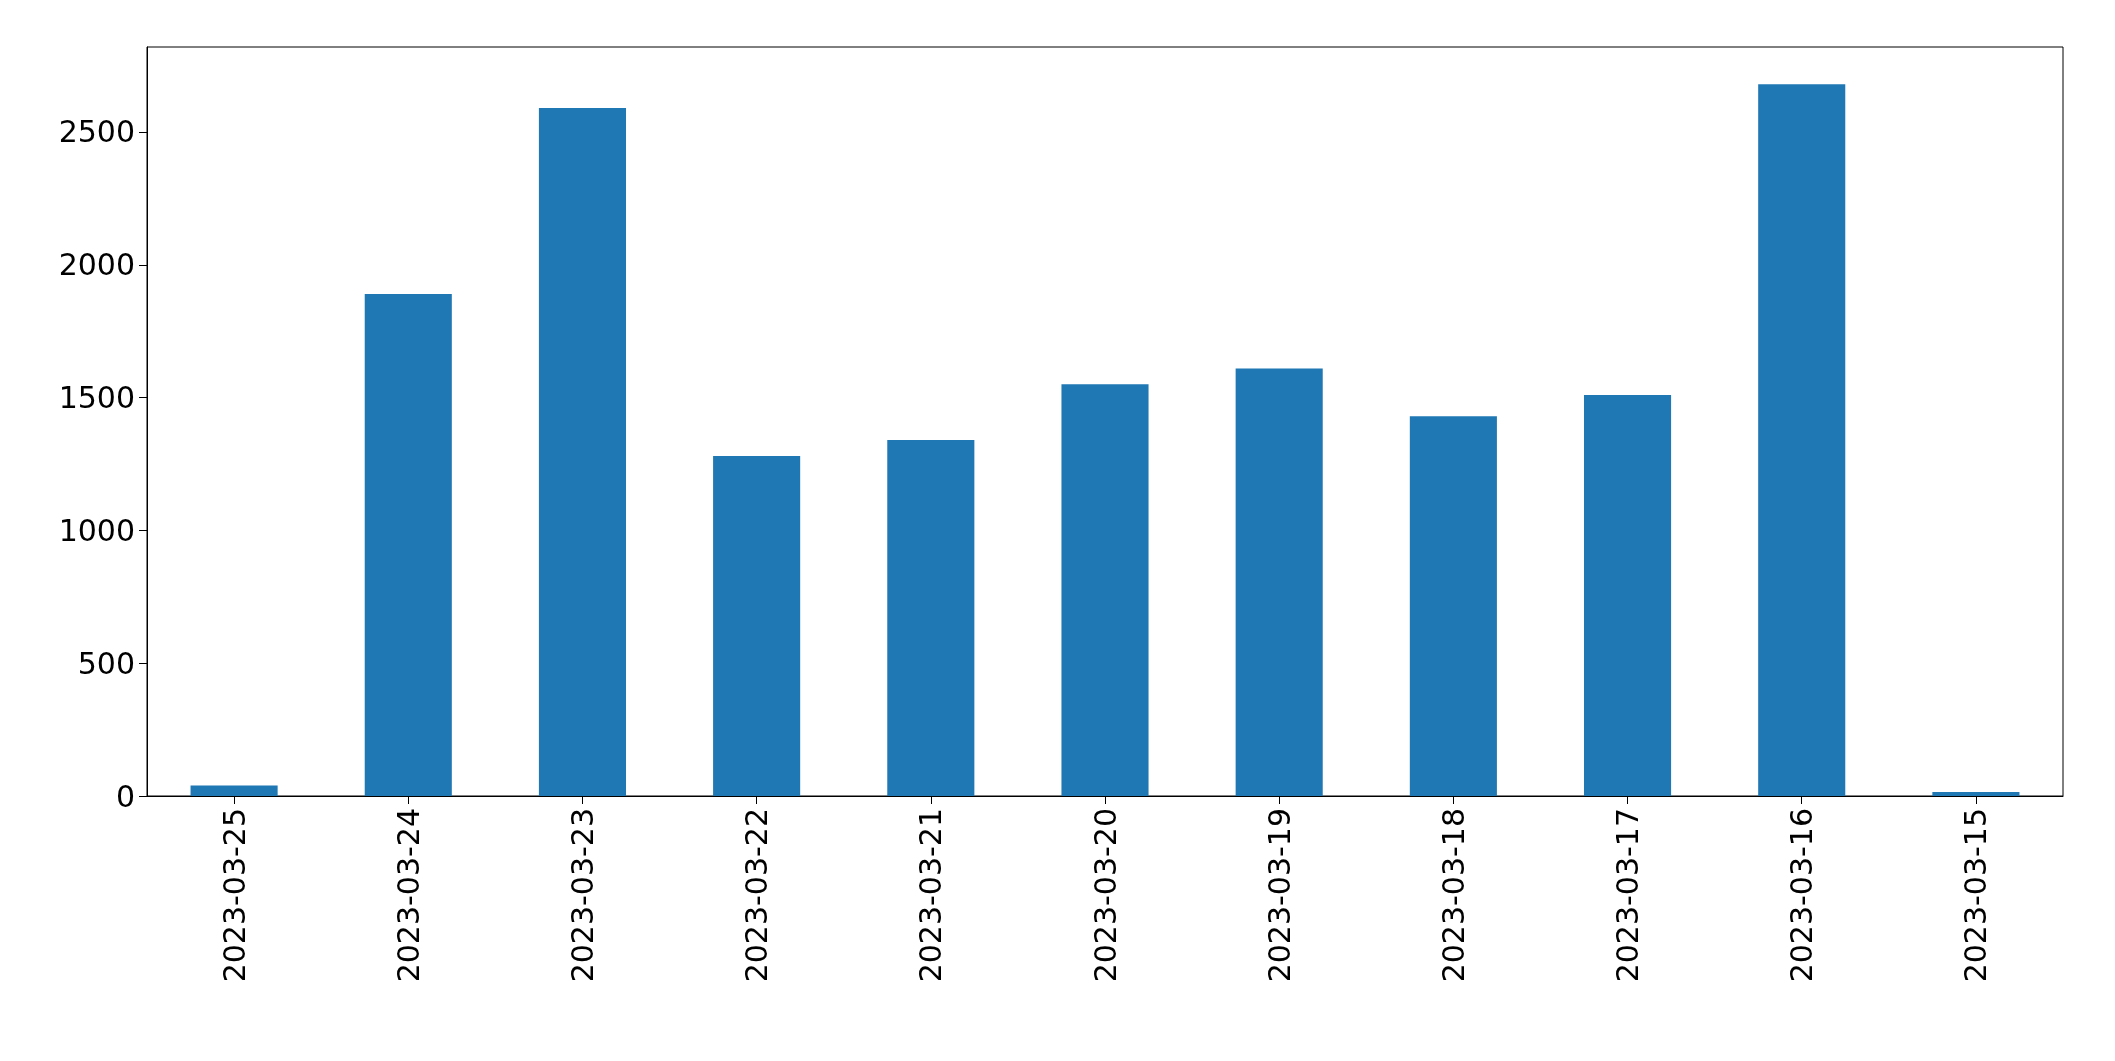  What do you see at coordinates (234, 895) in the screenshot?
I see `x-tick-label: 2023-03-25` at bounding box center [234, 895].